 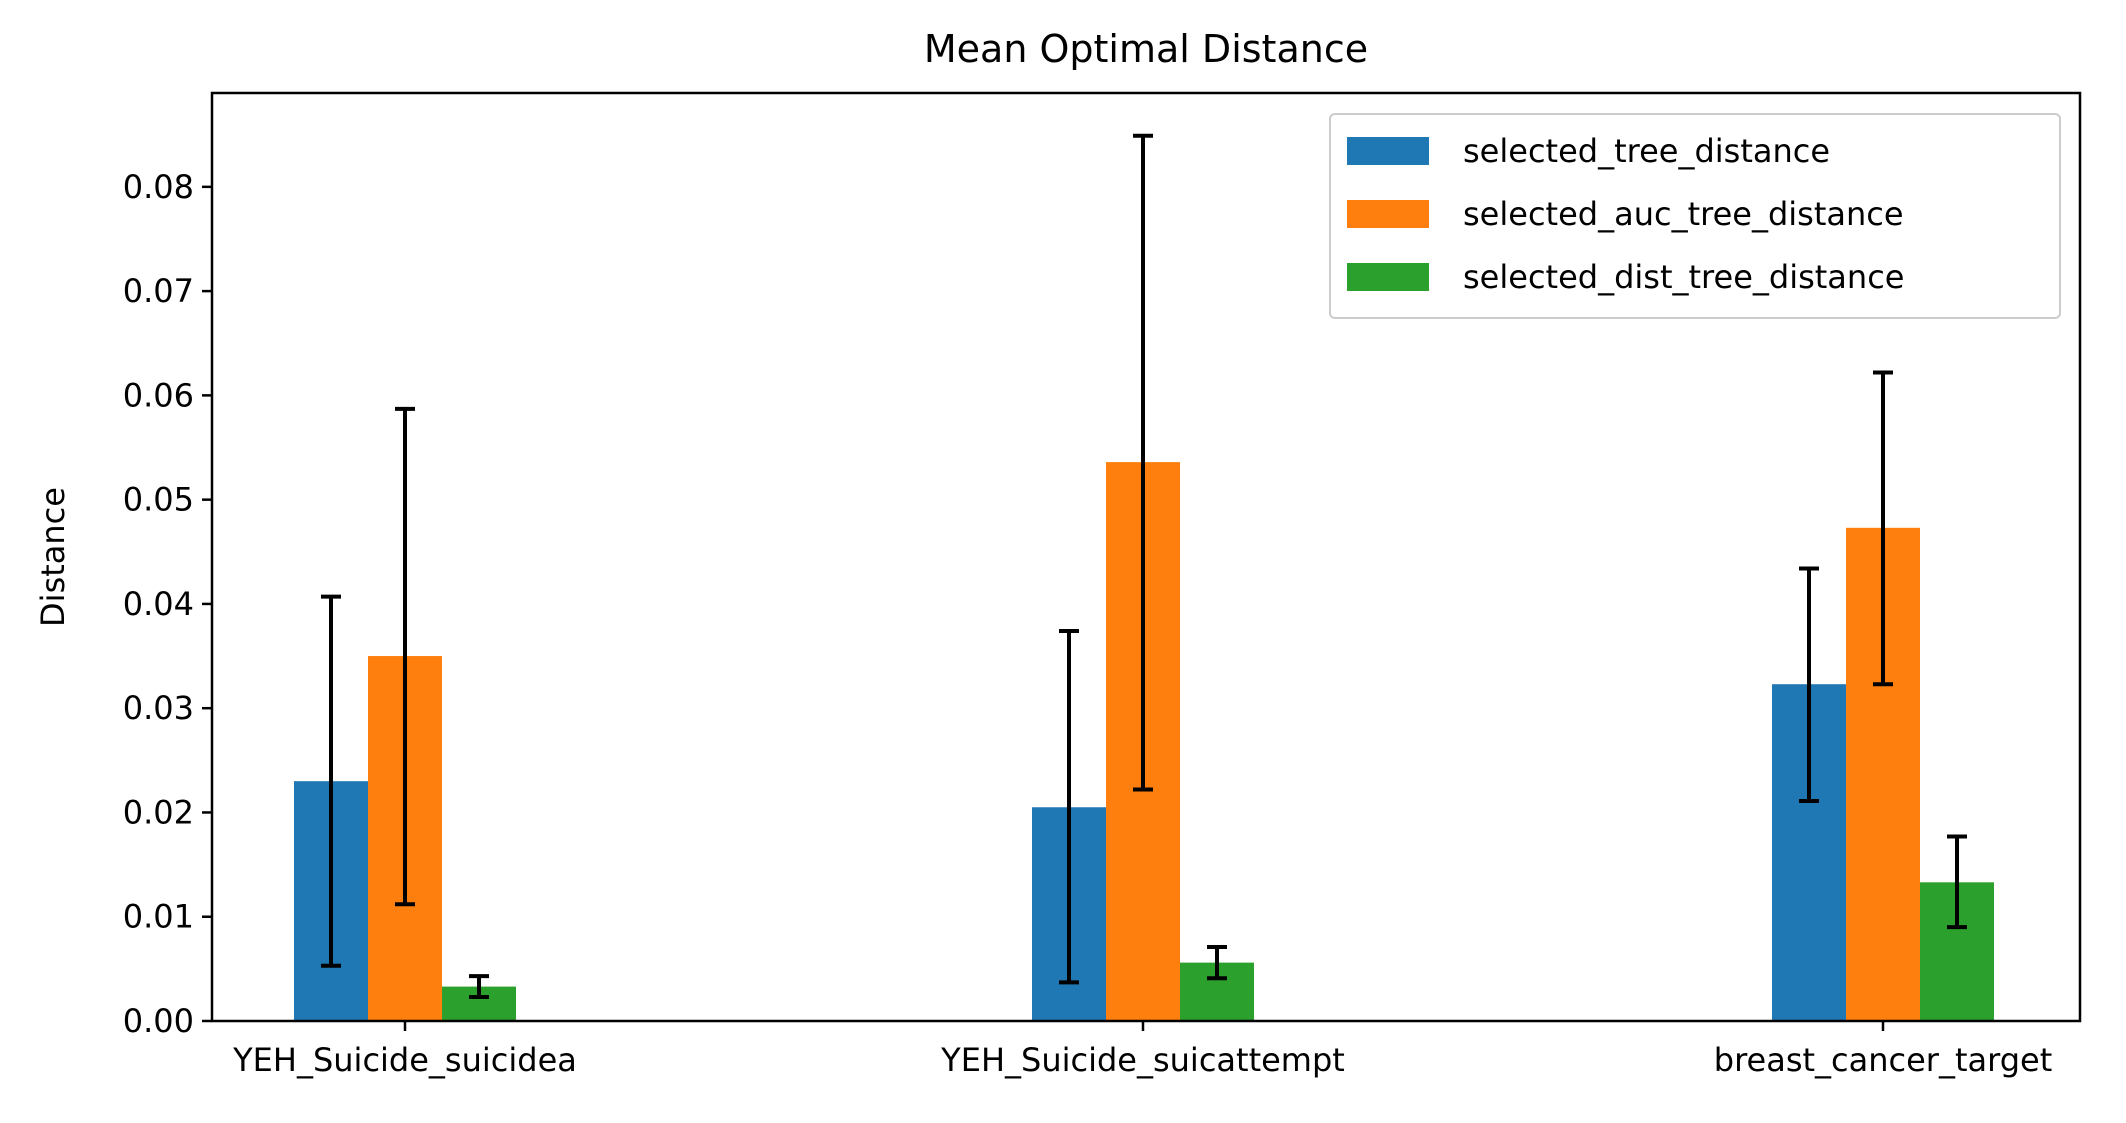 I want to click on y-axis-label: Distance, so click(x=53, y=557).